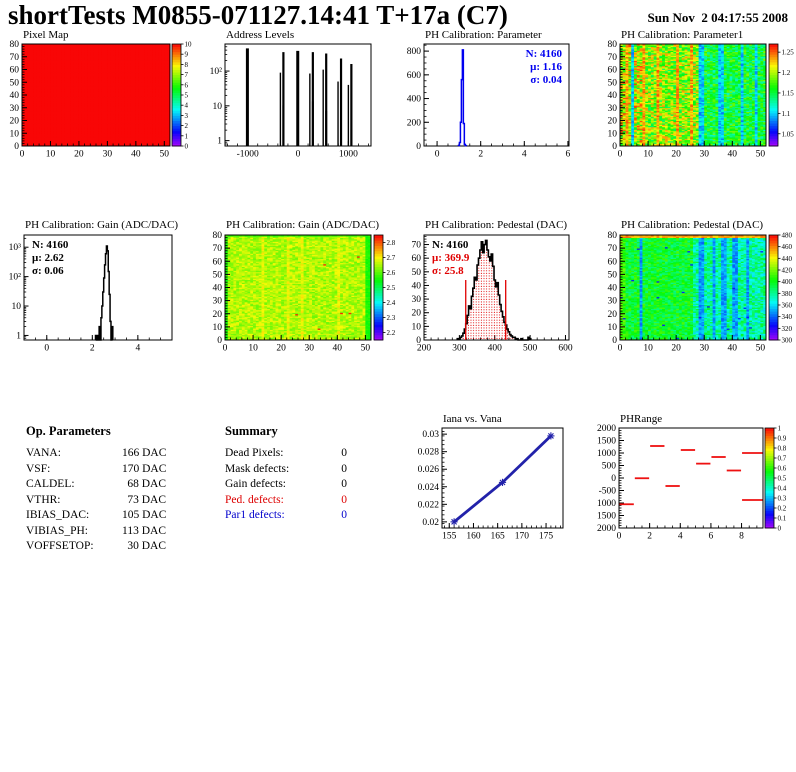 This screenshot has width=796, height=772. Describe the element at coordinates (680, 537) in the screenshot. I see `svg-text: 4` at that location.